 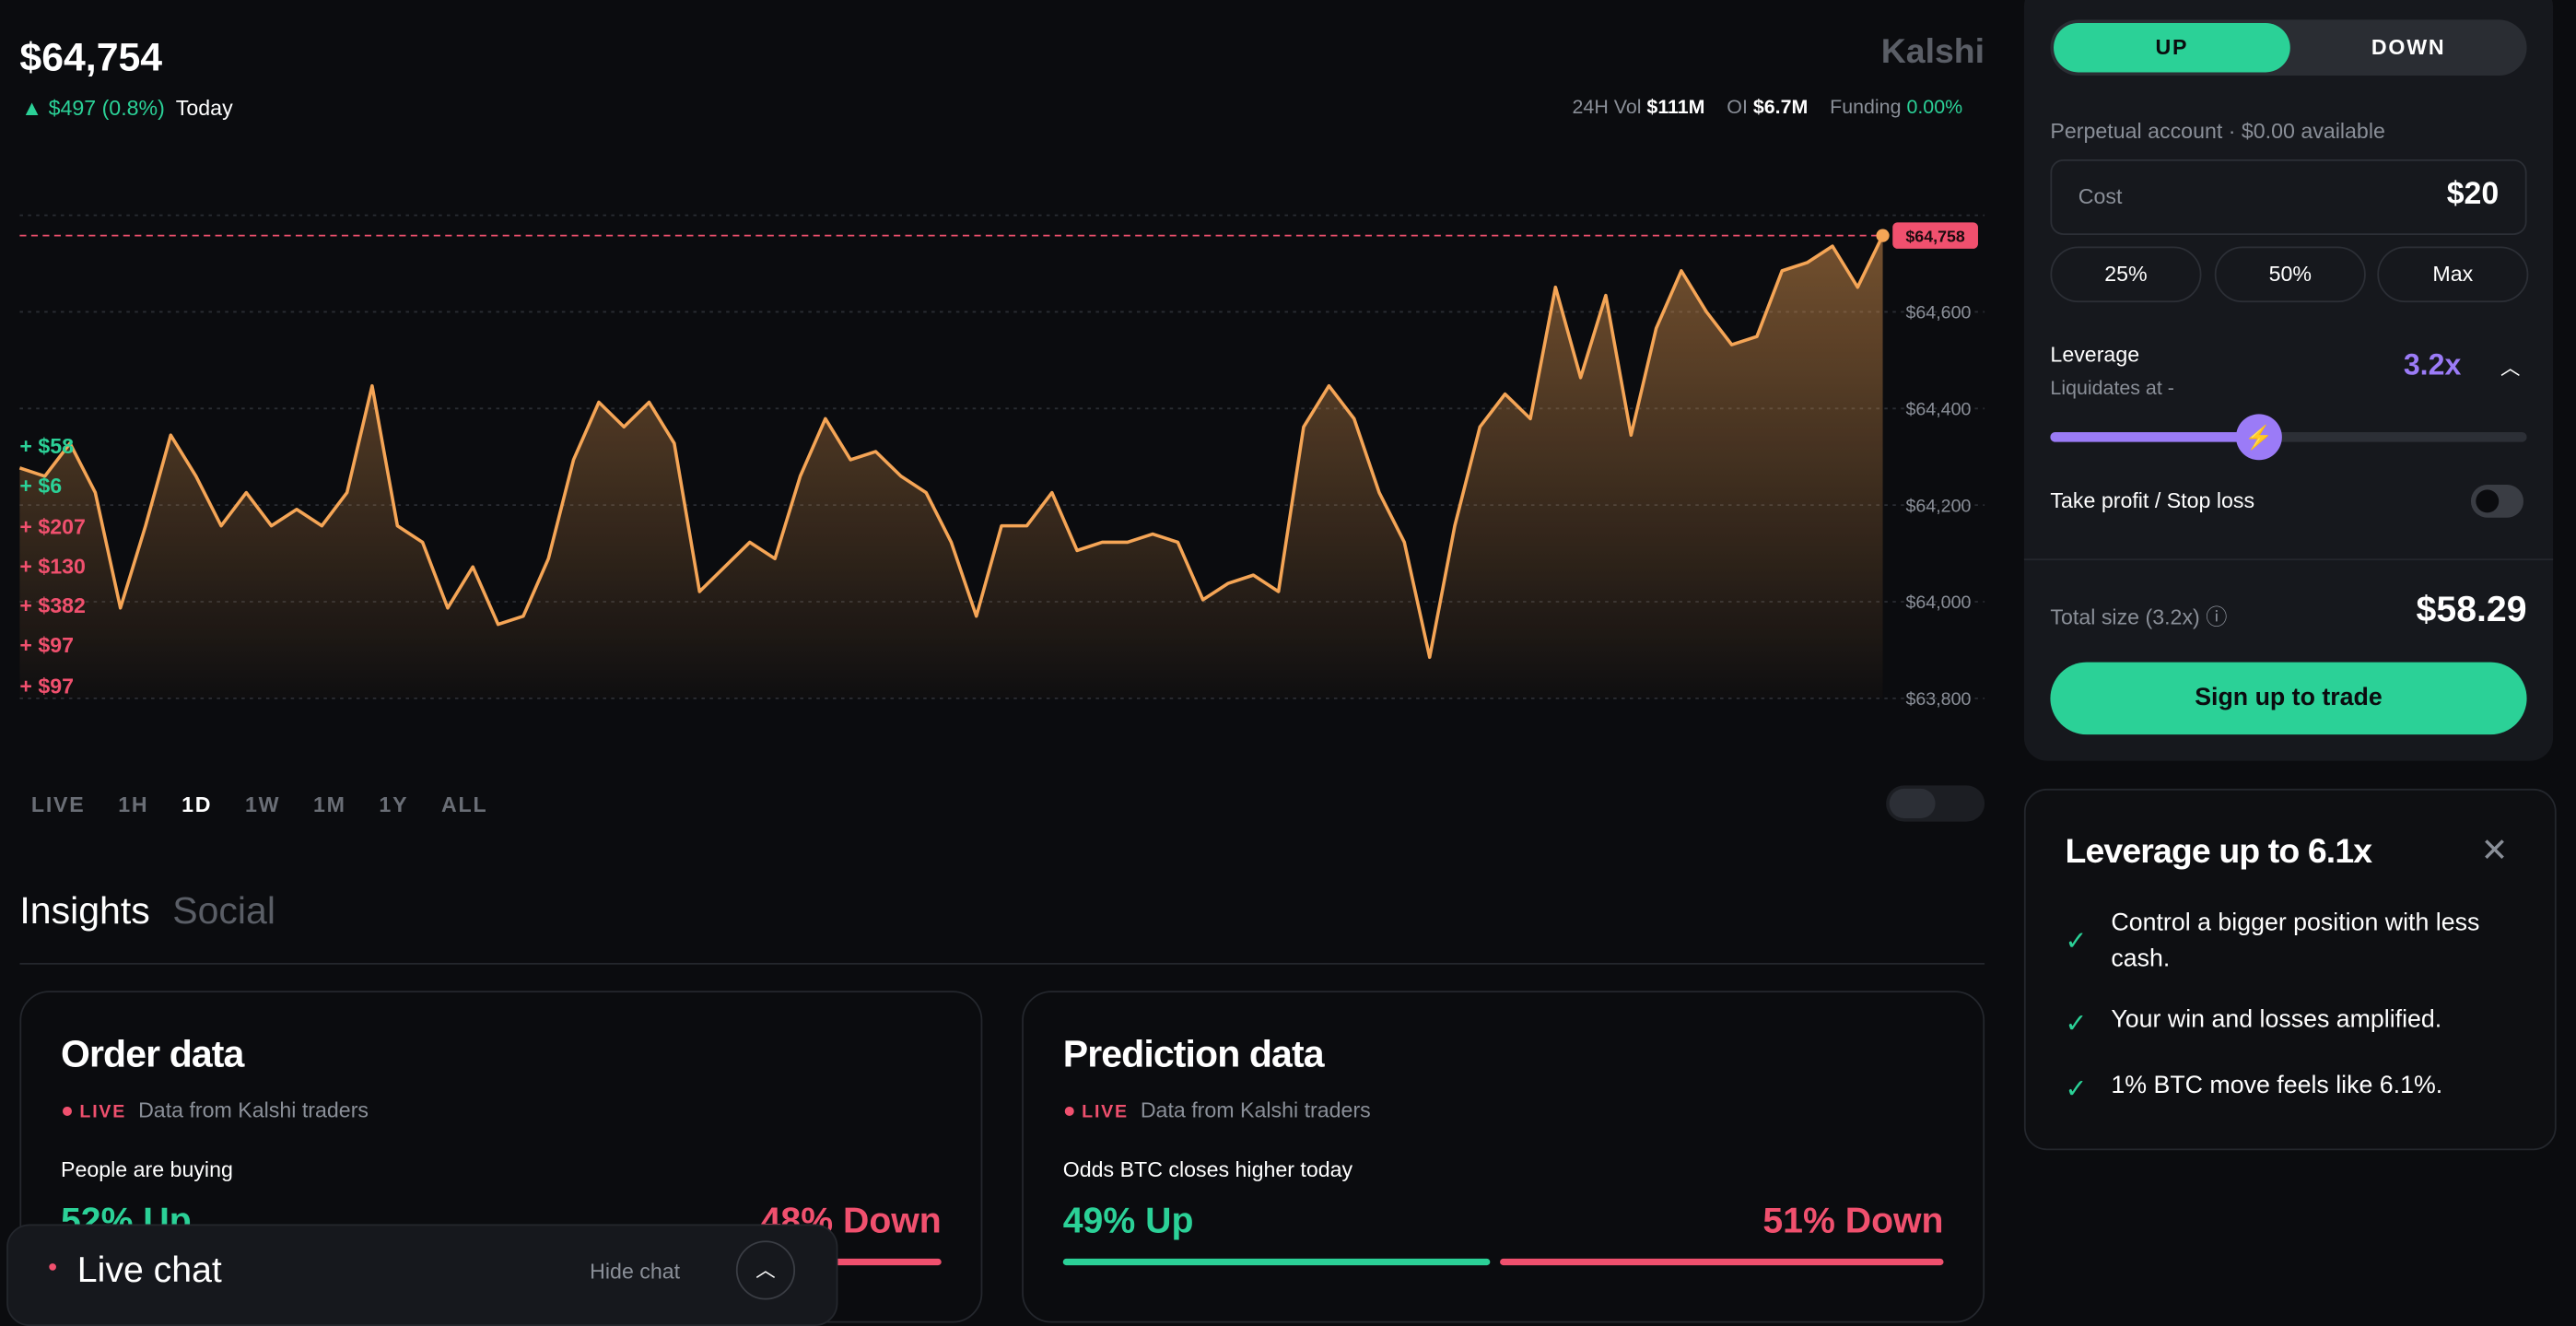 What do you see at coordinates (1207, 1169) in the screenshot?
I see `question: Odds BTC closes higher today` at bounding box center [1207, 1169].